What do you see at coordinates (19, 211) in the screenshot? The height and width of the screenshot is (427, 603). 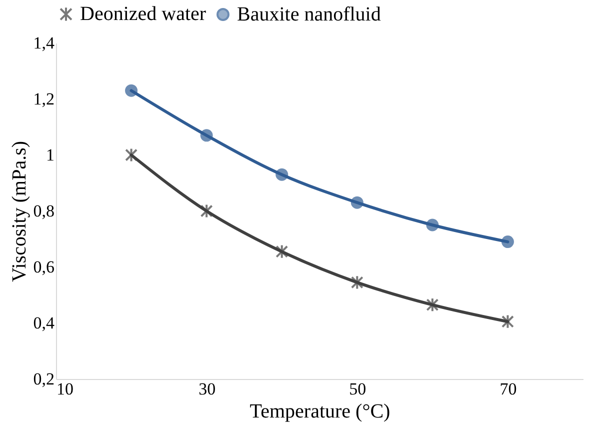 I see `y-axis-title: Viscosity (mPa.s)` at bounding box center [19, 211].